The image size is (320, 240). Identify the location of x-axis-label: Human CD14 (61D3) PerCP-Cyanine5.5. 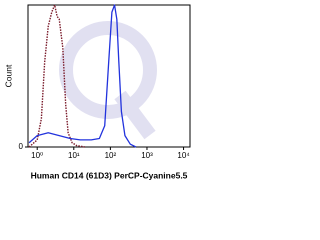
(109, 175).